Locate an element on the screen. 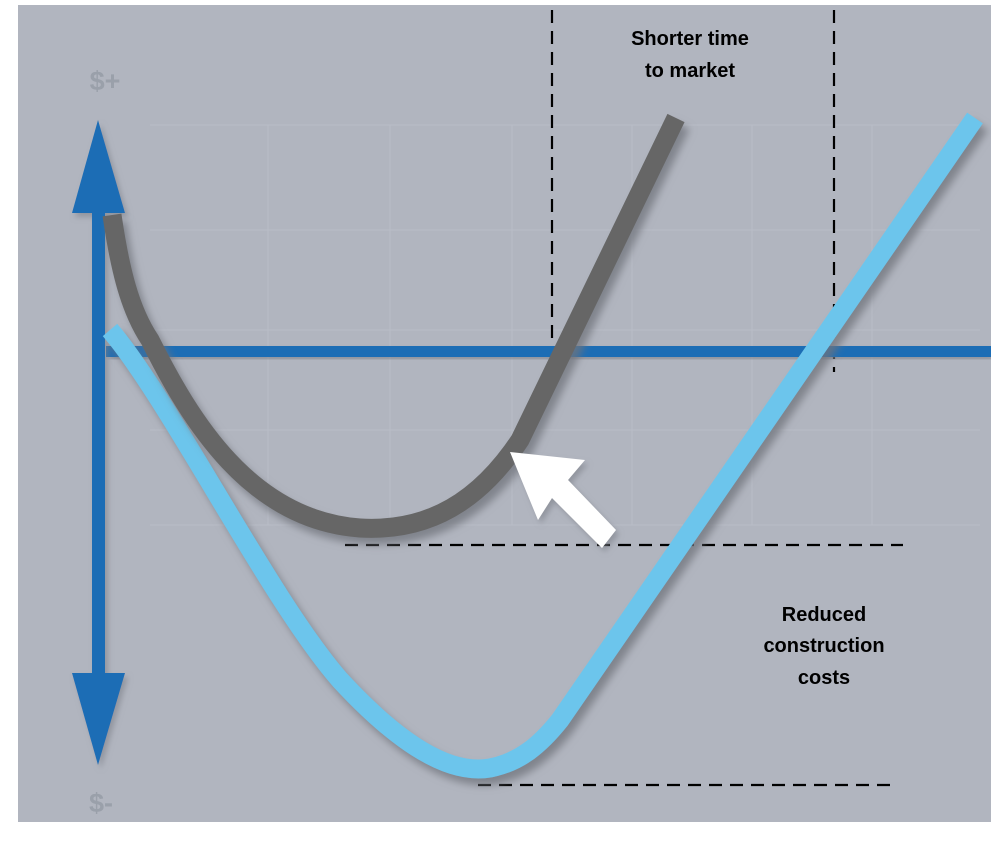 The width and height of the screenshot is (991, 848). vertical-axis is located at coordinates (98, 442).